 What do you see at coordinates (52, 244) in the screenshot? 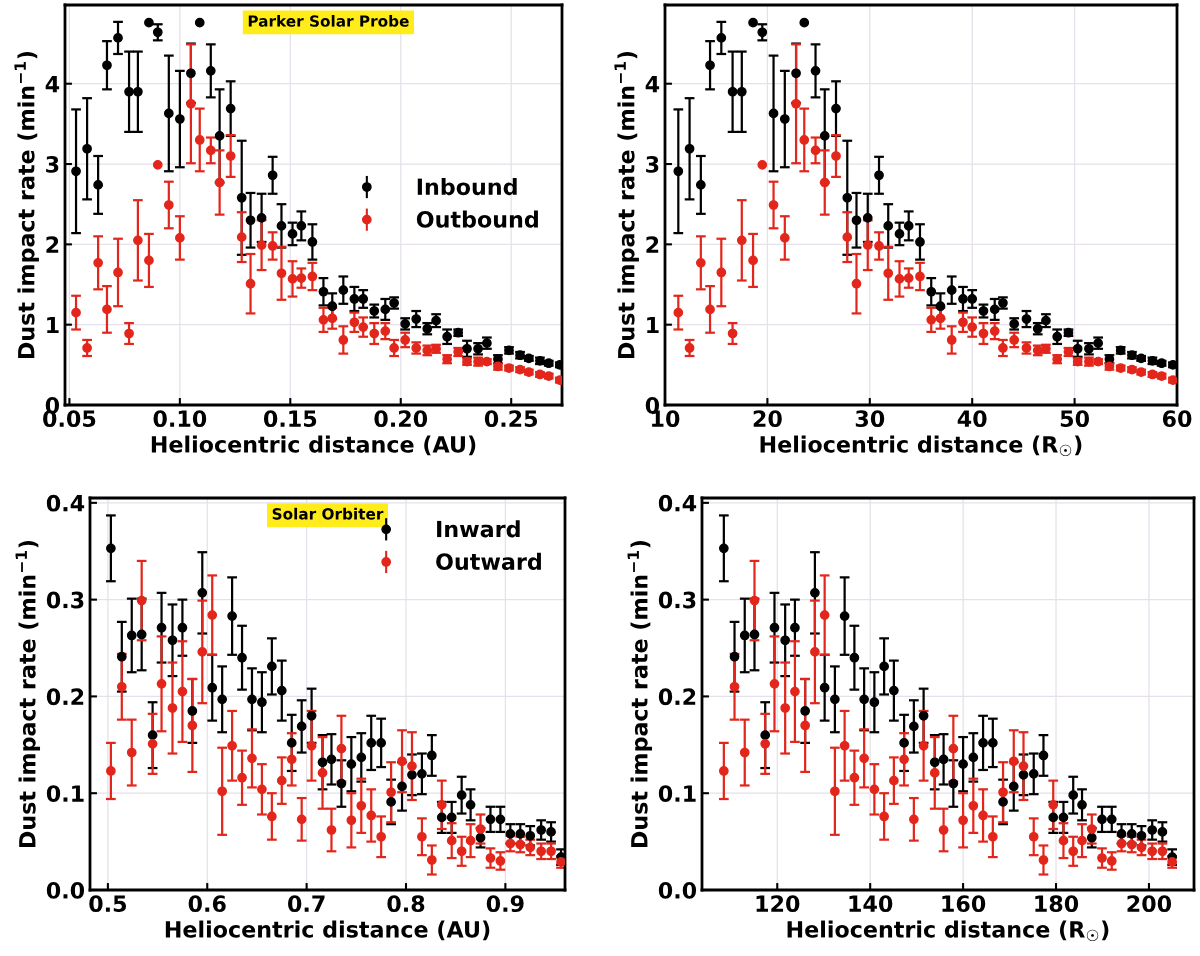
I see `y-tick-label: 2` at bounding box center [52, 244].